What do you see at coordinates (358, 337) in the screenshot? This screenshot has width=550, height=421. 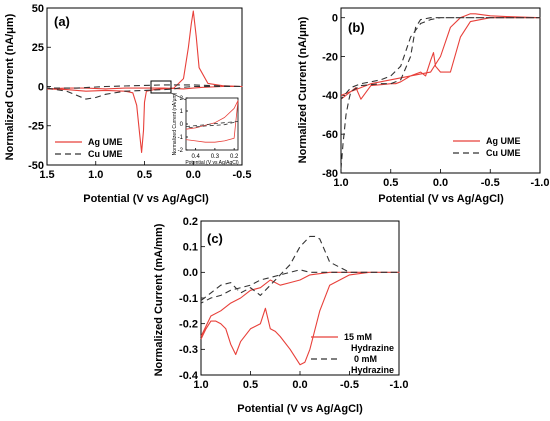 I see `legend-label-15mm-1: 15 mM` at bounding box center [358, 337].